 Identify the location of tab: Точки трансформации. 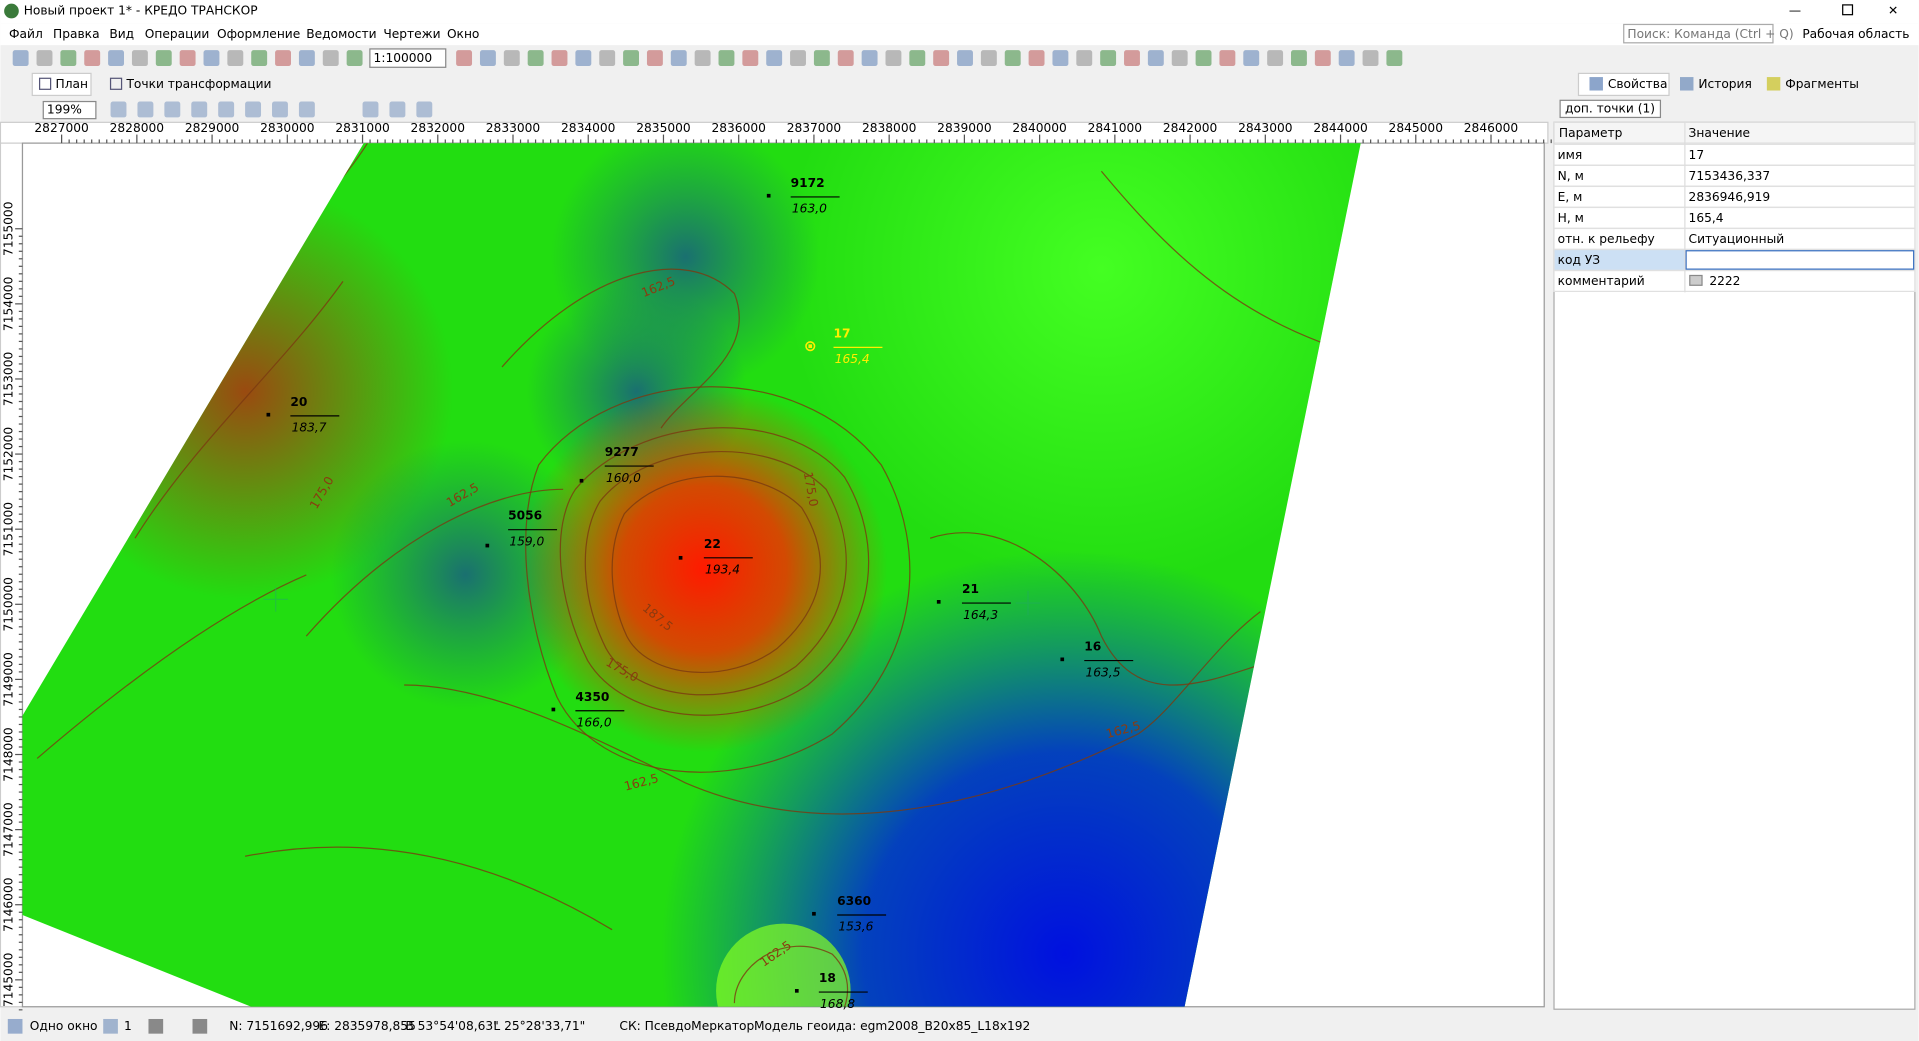
(198, 84).